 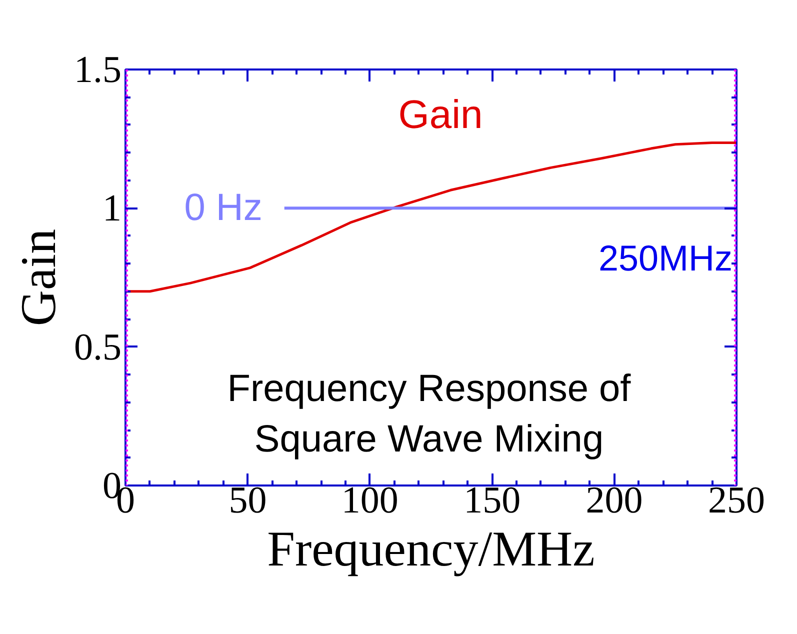 I want to click on x-tick-label: 200, so click(x=614, y=501).